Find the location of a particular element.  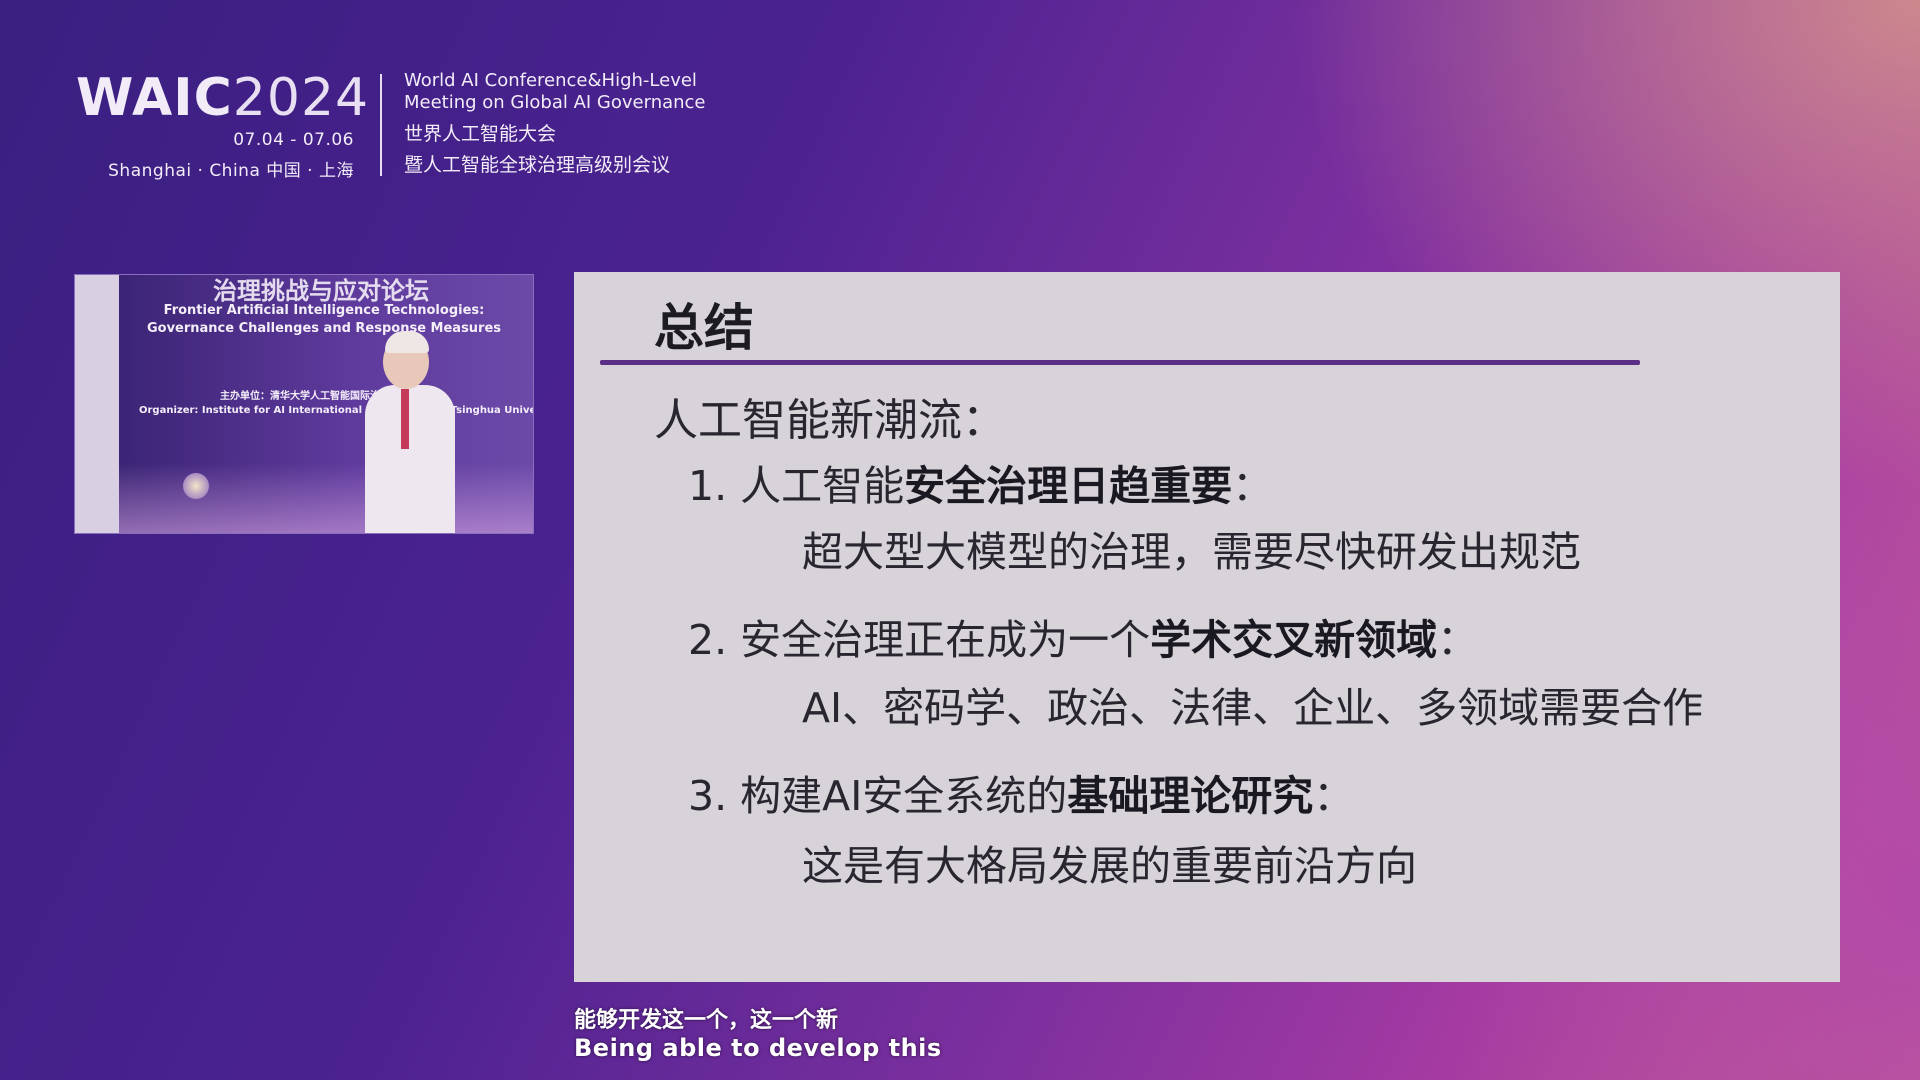

conference-title-zh-1: 世界人工智能大会 is located at coordinates (480, 134).